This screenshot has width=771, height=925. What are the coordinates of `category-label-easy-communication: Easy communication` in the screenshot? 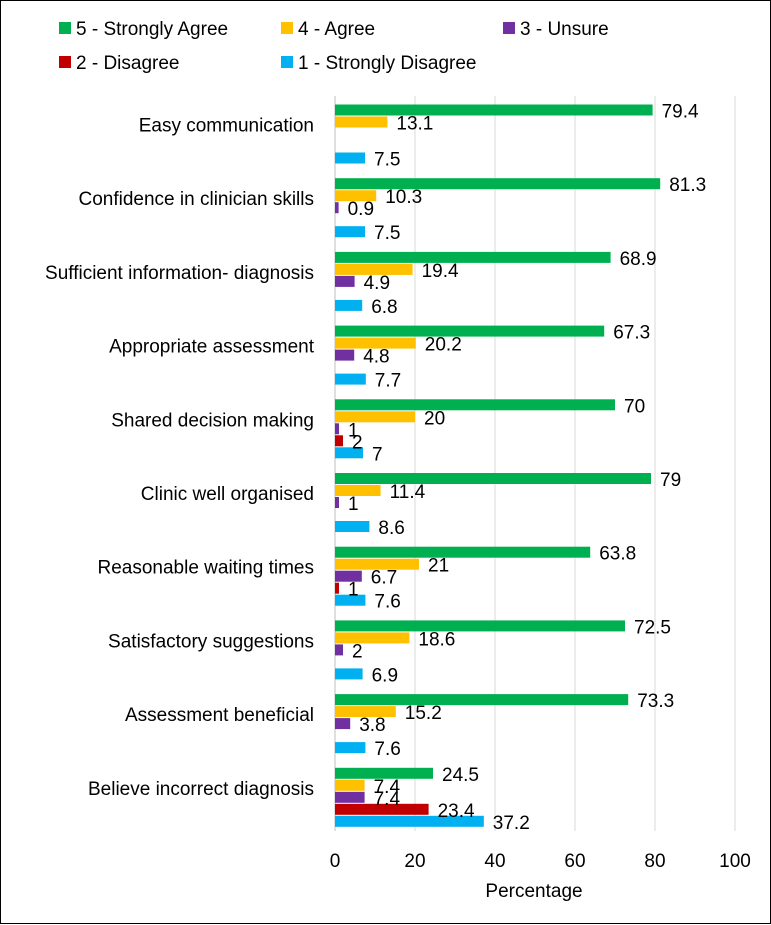 It's located at (226, 126).